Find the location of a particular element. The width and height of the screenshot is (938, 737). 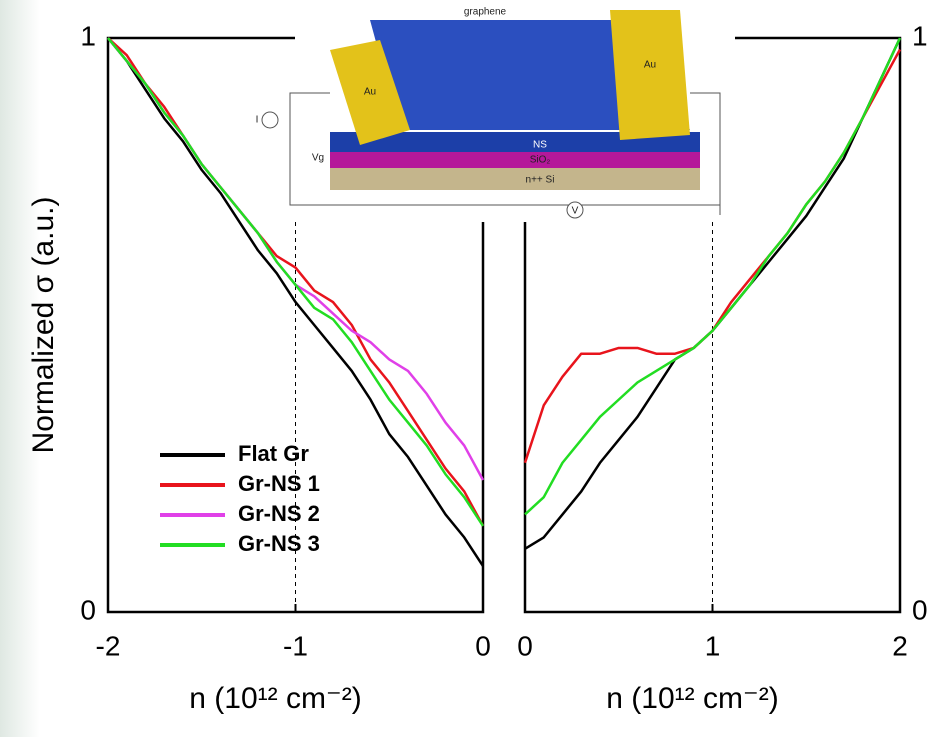

inset-label: I is located at coordinates (257, 120).